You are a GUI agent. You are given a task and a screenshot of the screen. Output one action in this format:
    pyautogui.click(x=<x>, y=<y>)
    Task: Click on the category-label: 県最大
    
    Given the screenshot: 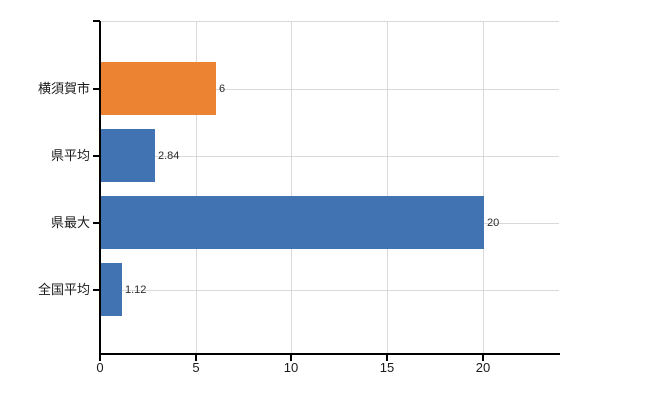 What is the action you would take?
    pyautogui.click(x=70, y=222)
    